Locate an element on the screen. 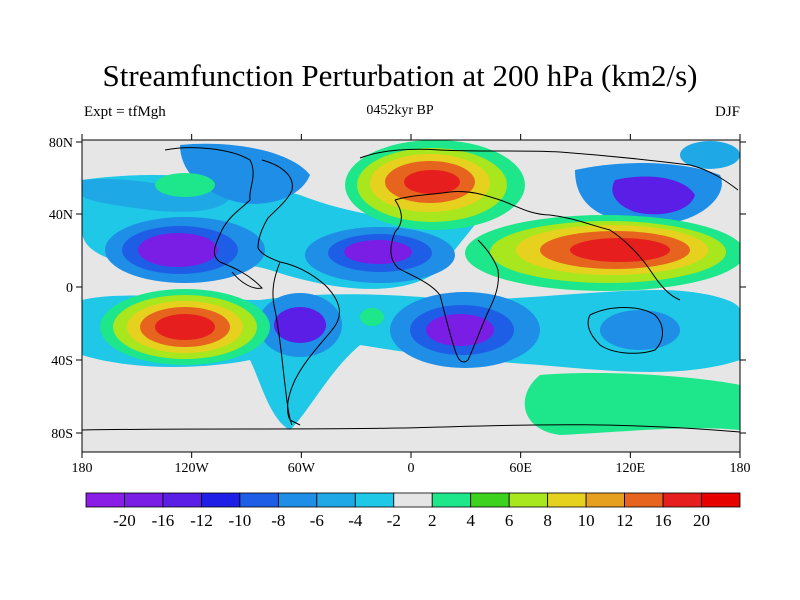 The height and width of the screenshot is (600, 800). australia-coast is located at coordinates (625, 330).